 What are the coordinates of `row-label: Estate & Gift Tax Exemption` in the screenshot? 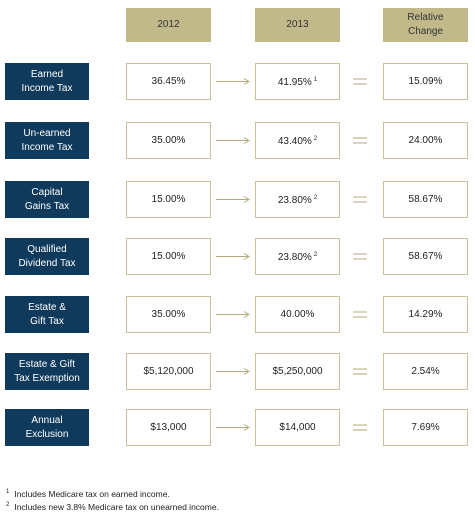 It's located at (47, 371).